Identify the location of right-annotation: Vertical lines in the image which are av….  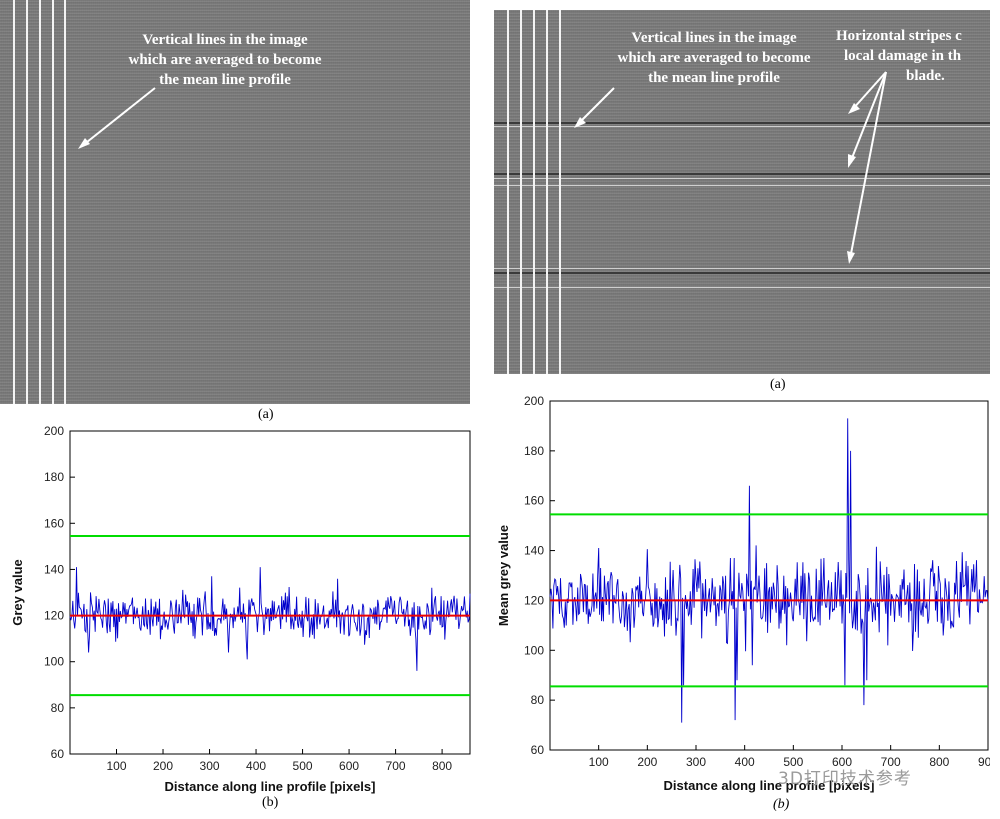
(714, 58).